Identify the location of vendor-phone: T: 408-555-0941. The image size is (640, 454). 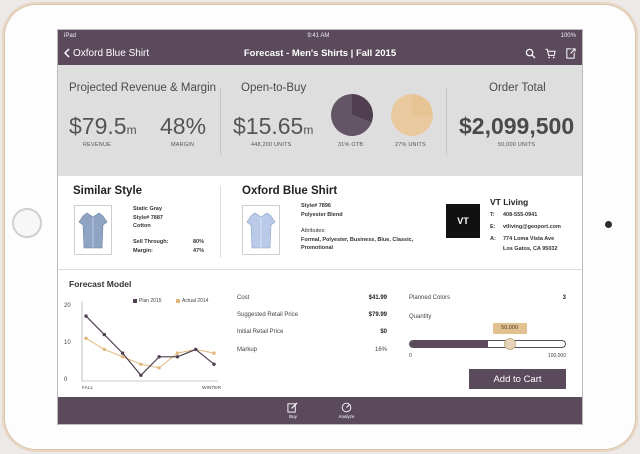
(514, 215).